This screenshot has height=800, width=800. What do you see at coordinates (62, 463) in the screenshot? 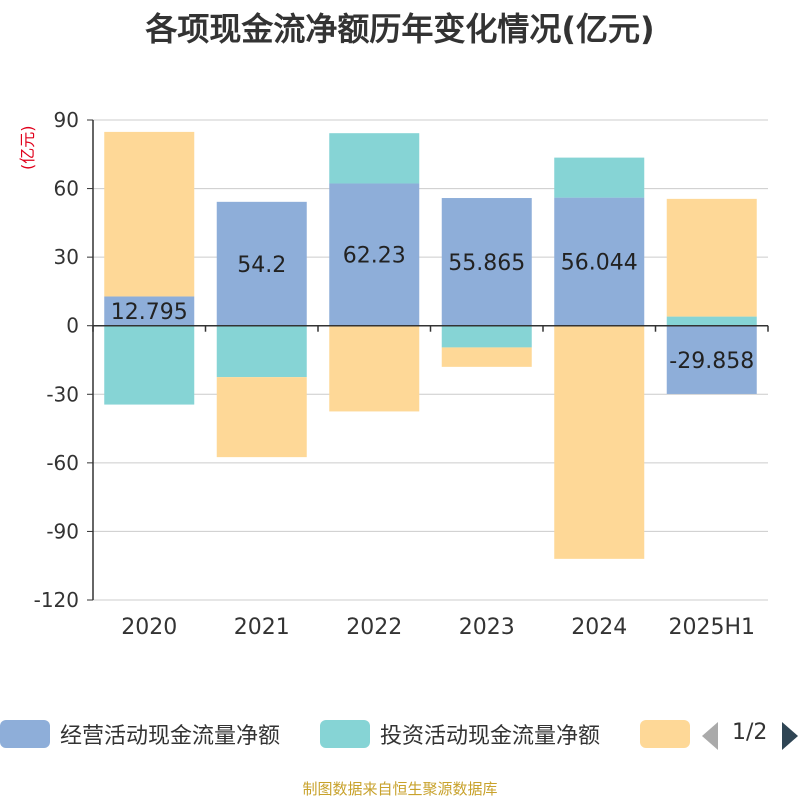
I see `y-tick-label: -60` at bounding box center [62, 463].